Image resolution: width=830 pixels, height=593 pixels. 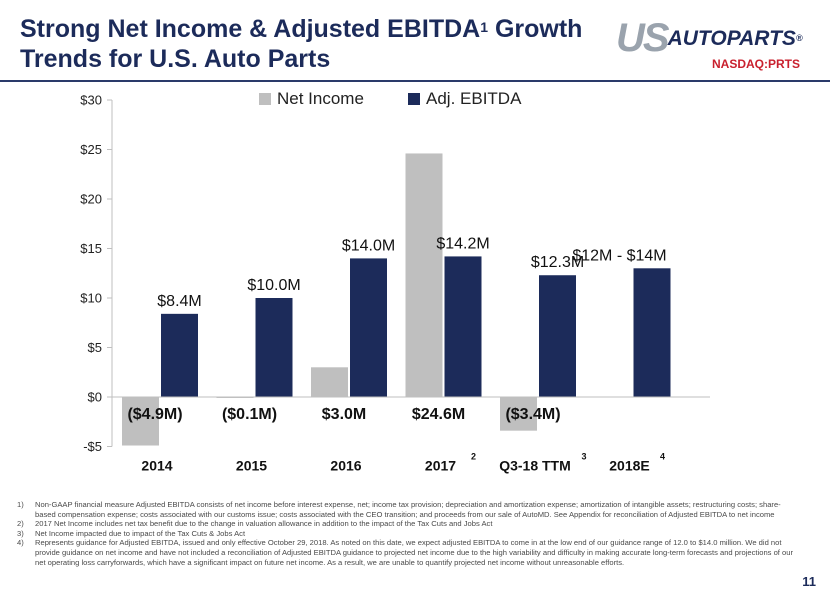 What do you see at coordinates (175, 59) in the screenshot?
I see `title-line-2: Trends for U.S. Auto Parts` at bounding box center [175, 59].